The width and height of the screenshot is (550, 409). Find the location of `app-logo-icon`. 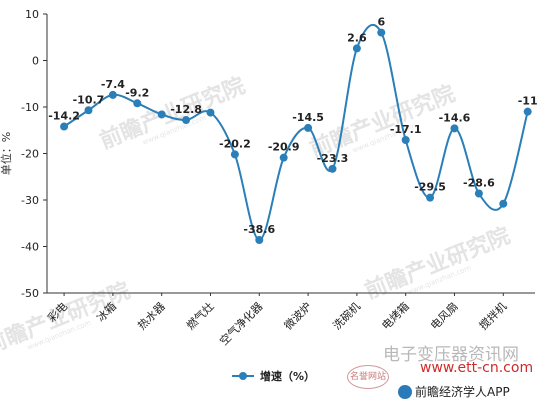

app-logo-icon is located at coordinates (405, 391).